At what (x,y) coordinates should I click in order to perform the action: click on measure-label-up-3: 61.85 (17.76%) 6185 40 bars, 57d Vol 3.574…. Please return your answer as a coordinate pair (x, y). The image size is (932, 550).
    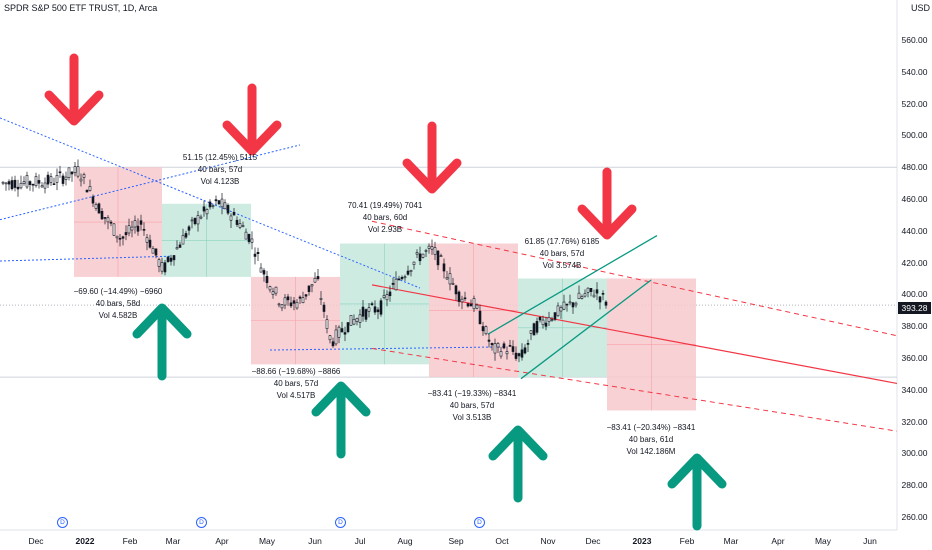
    Looking at the image, I should click on (562, 253).